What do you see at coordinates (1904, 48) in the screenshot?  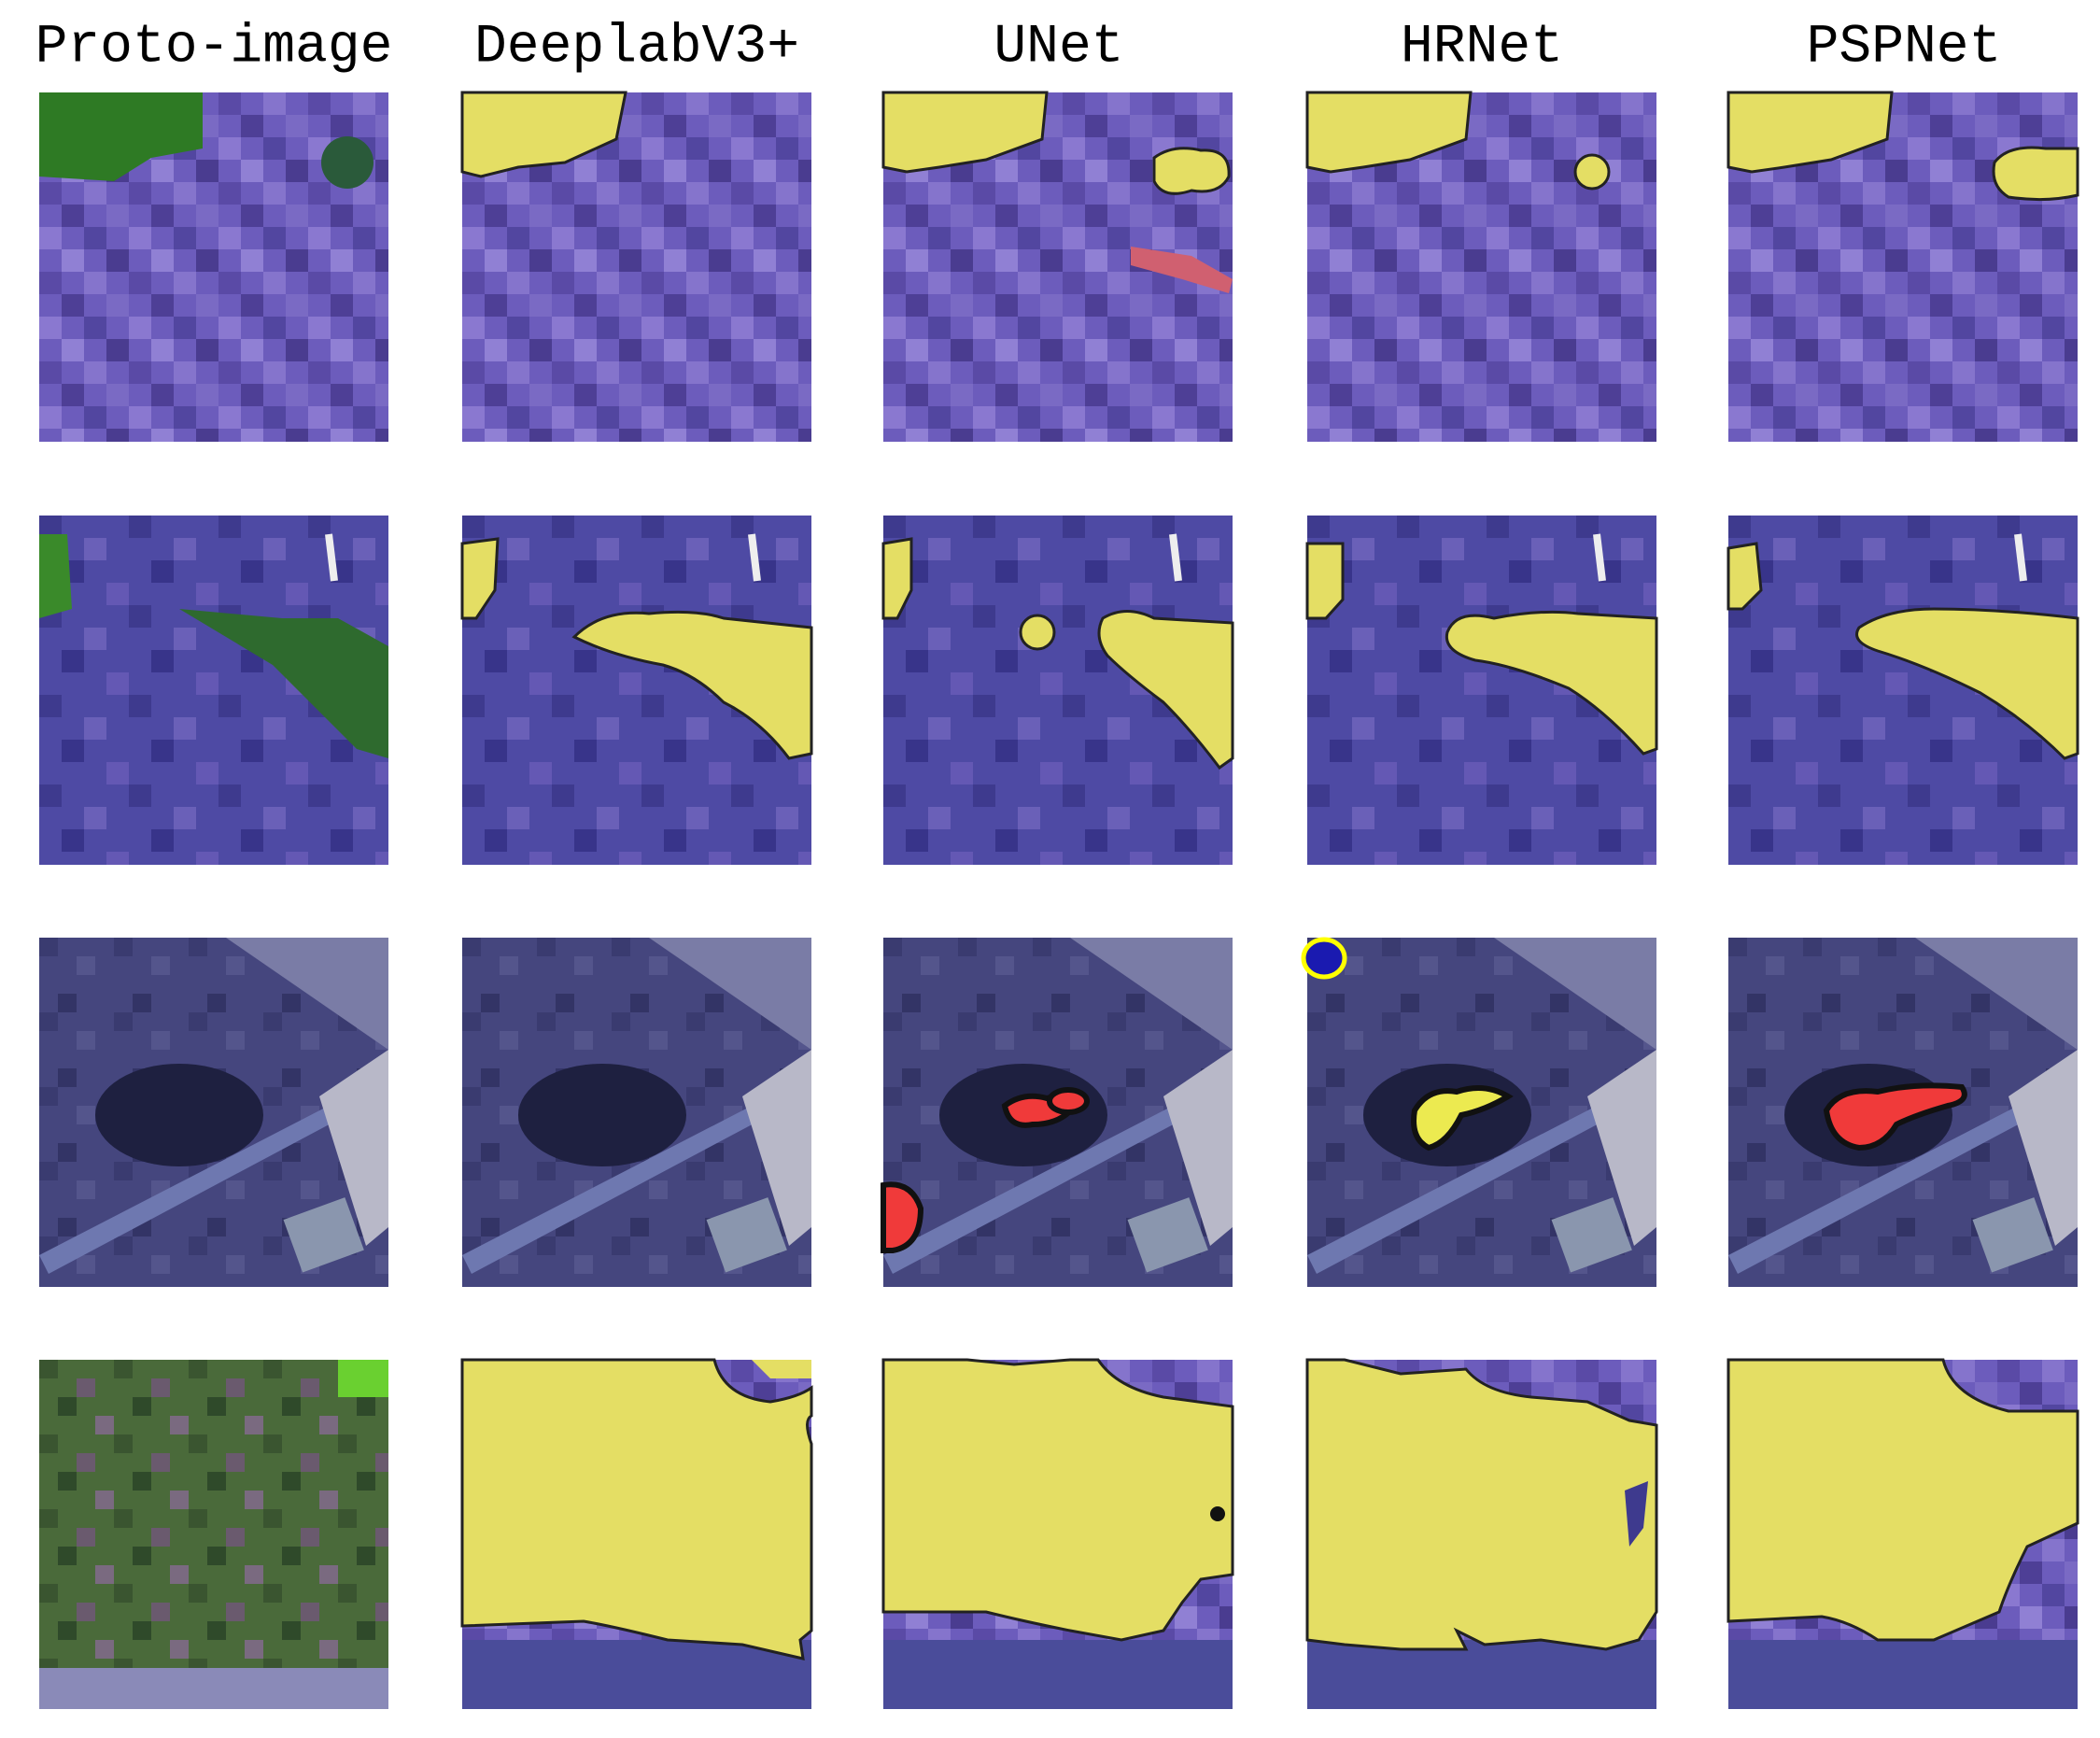 I see `column-header: PSPNet` at bounding box center [1904, 48].